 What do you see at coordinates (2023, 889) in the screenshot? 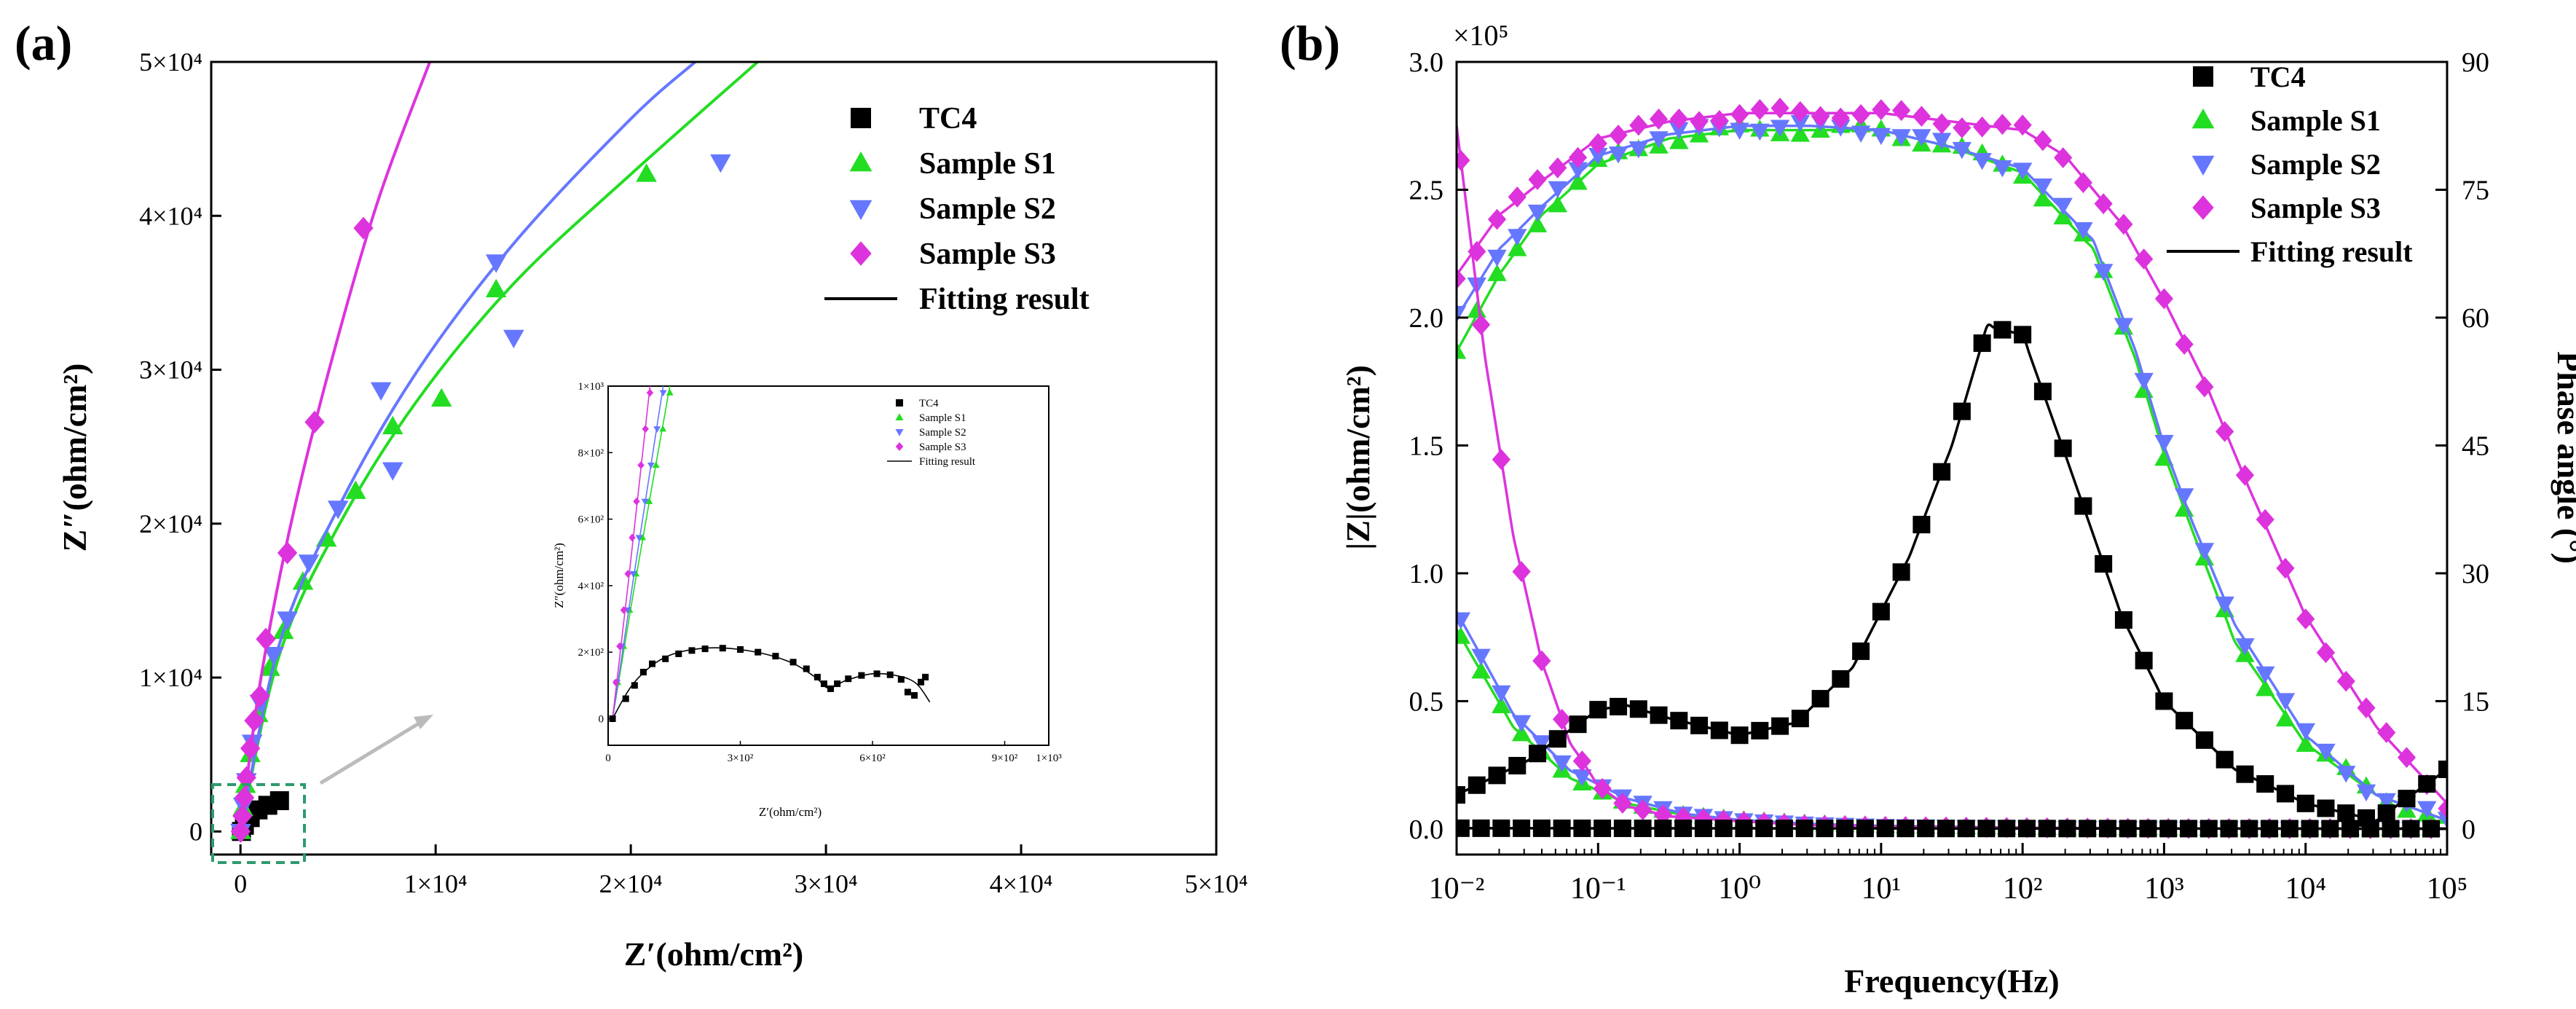
I see `panel-b-x-tick-label: 10²` at bounding box center [2023, 889].